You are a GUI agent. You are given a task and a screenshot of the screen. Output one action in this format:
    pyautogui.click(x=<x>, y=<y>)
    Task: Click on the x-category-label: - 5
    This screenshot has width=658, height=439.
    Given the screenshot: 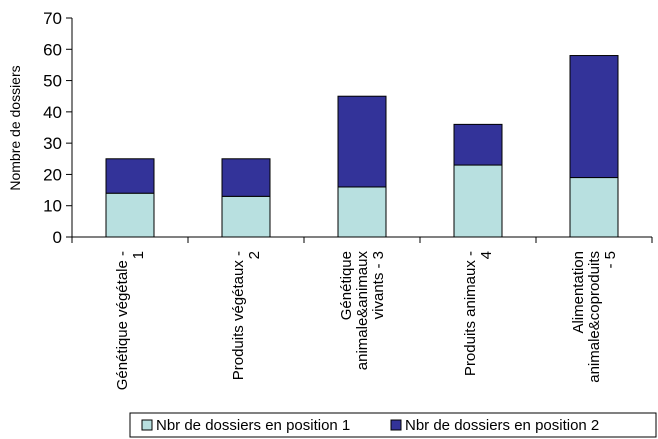 What is the action you would take?
    pyautogui.click(x=610, y=260)
    